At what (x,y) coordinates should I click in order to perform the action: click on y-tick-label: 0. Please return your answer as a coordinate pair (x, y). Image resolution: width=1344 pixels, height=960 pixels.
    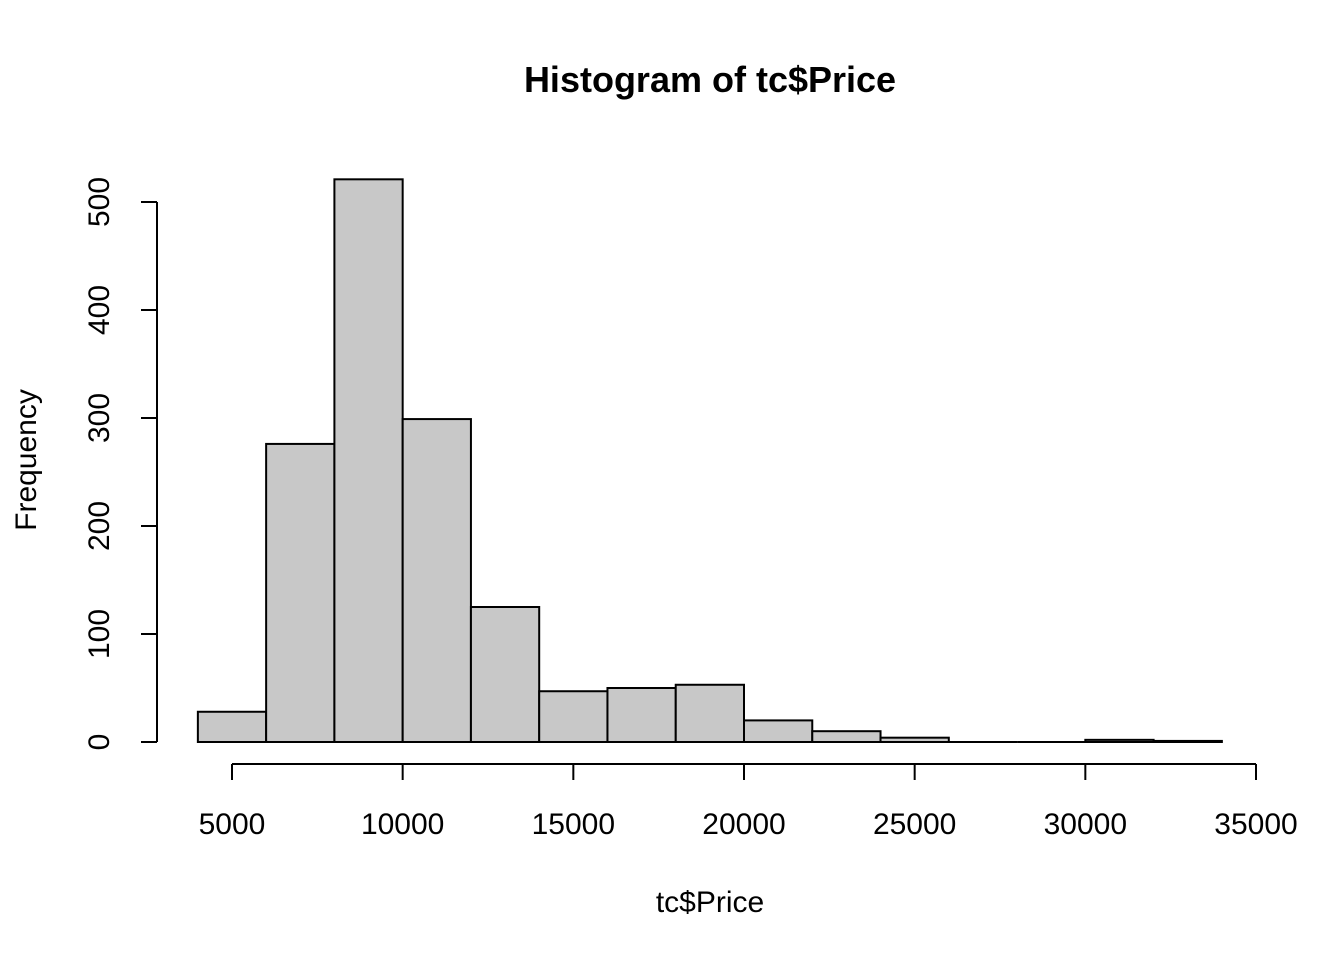
    Looking at the image, I should click on (99, 742).